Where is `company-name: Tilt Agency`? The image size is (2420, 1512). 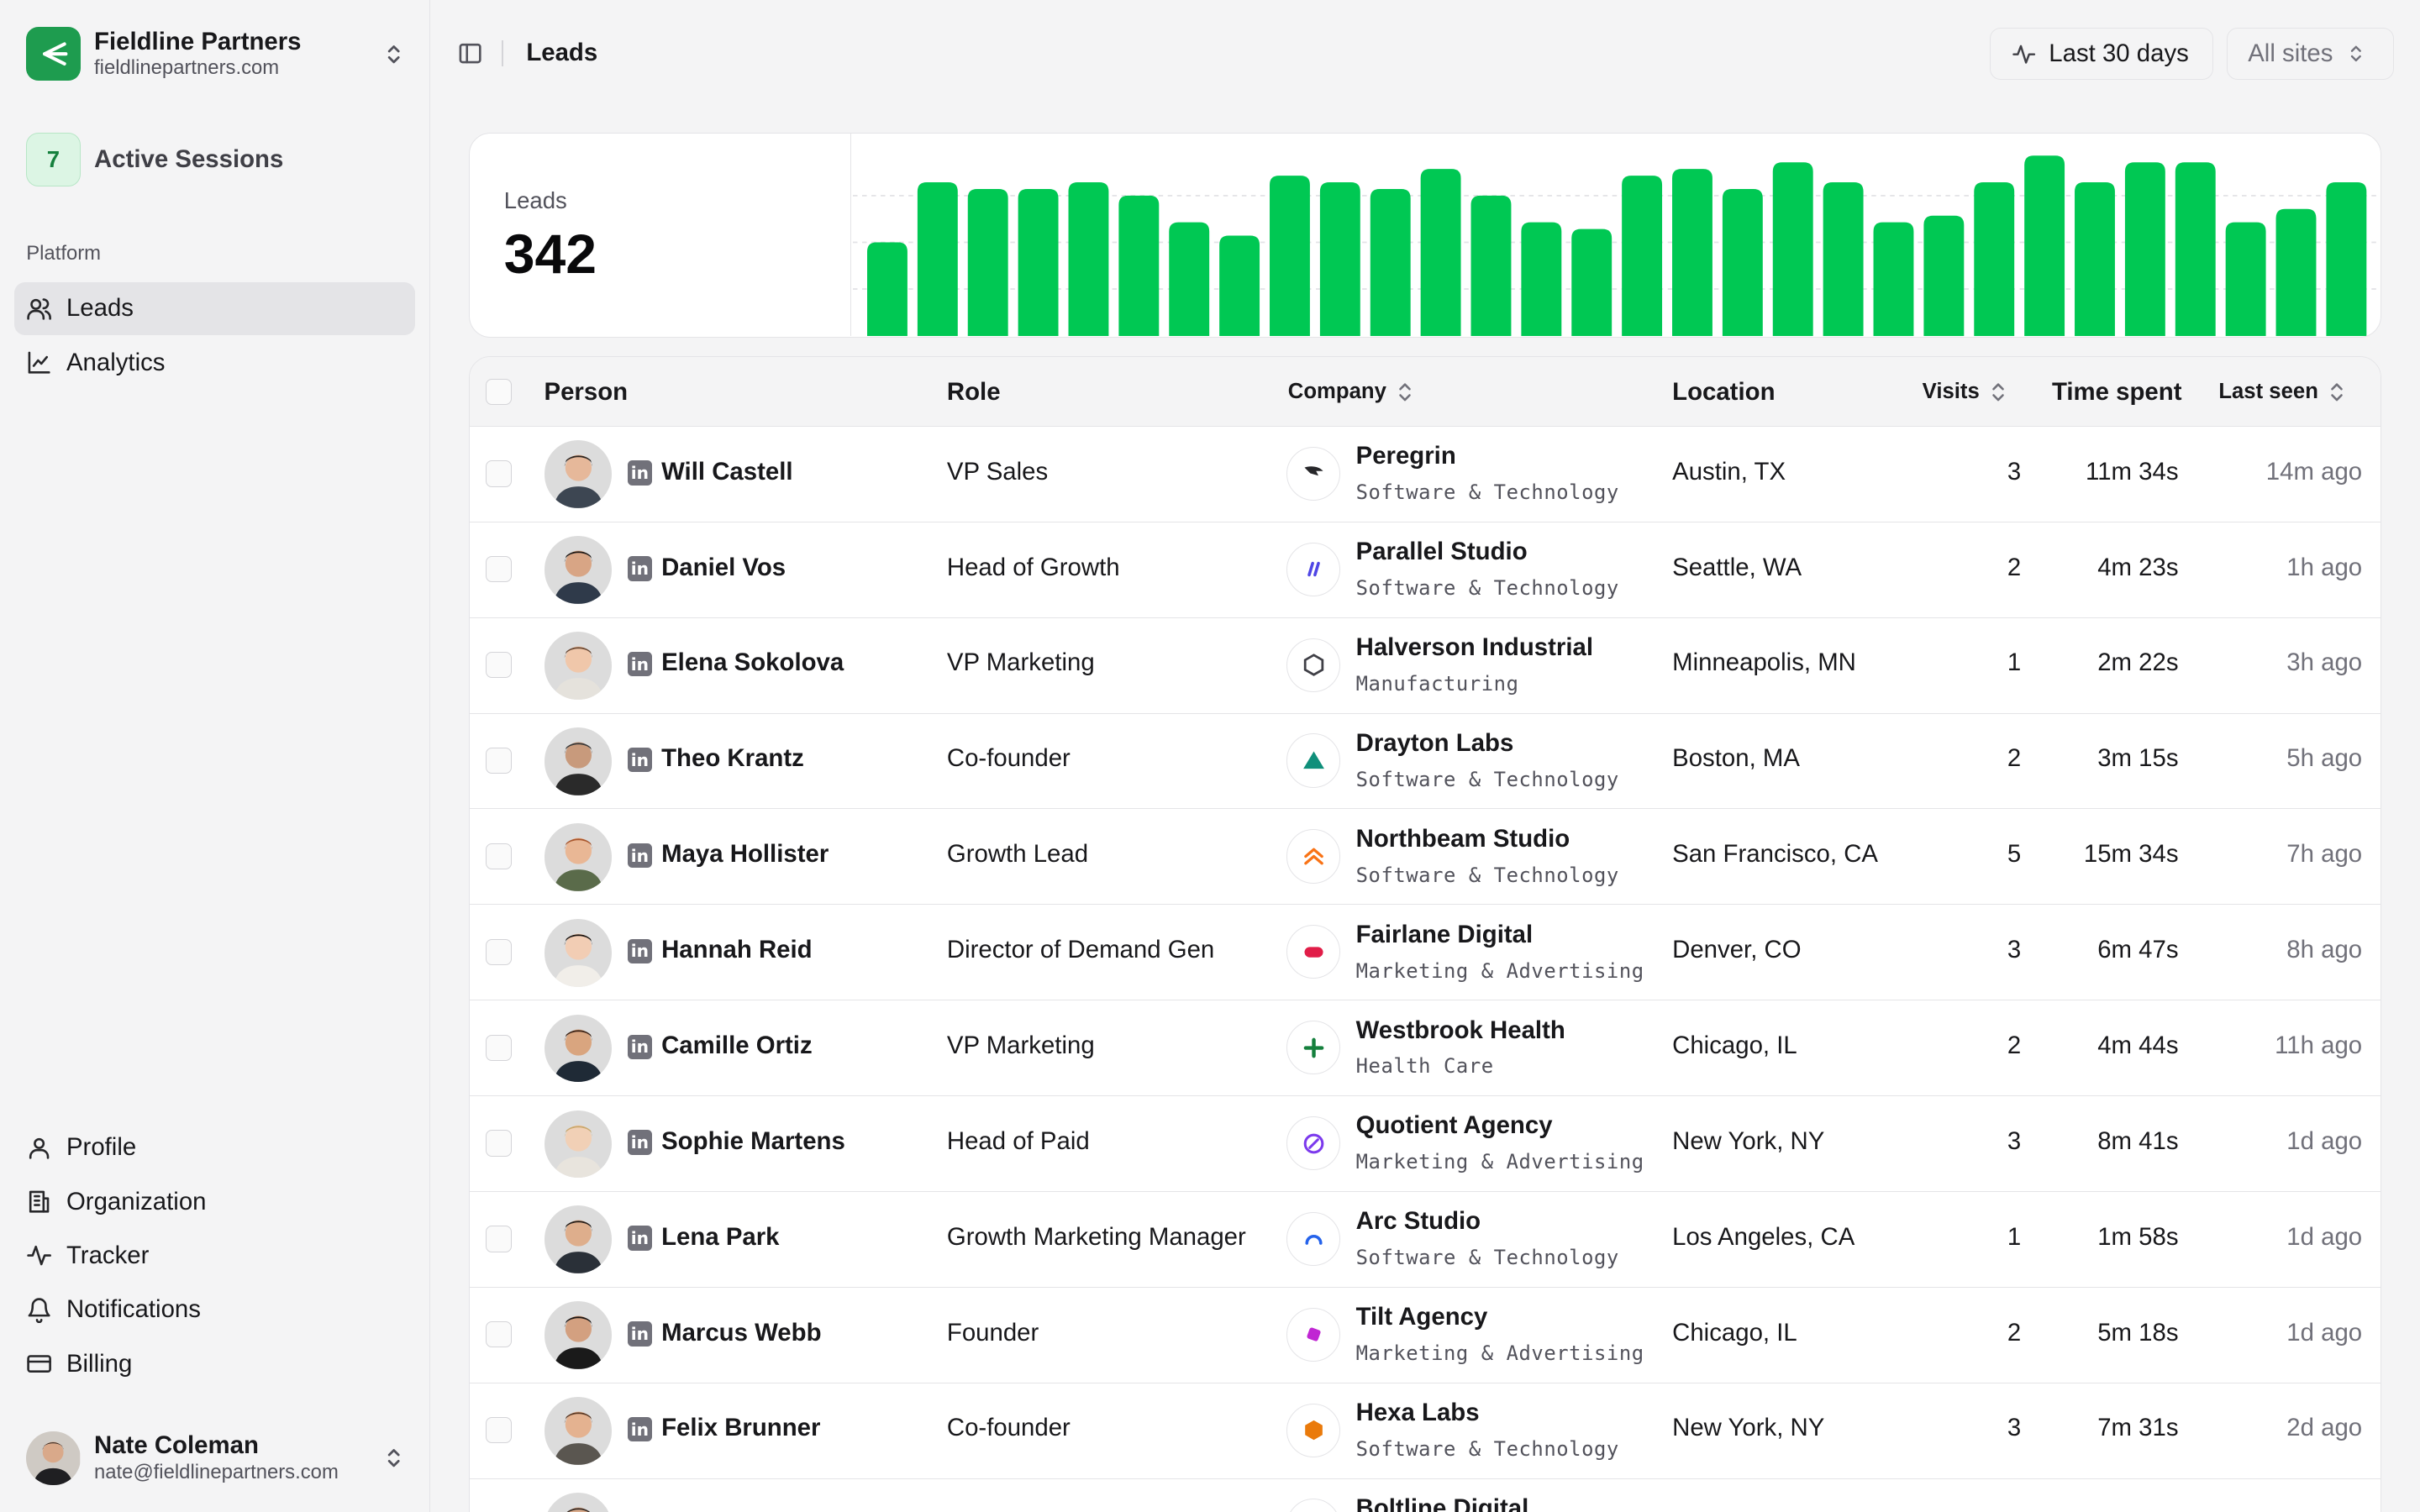 company-name: Tilt Agency is located at coordinates (1421, 1317).